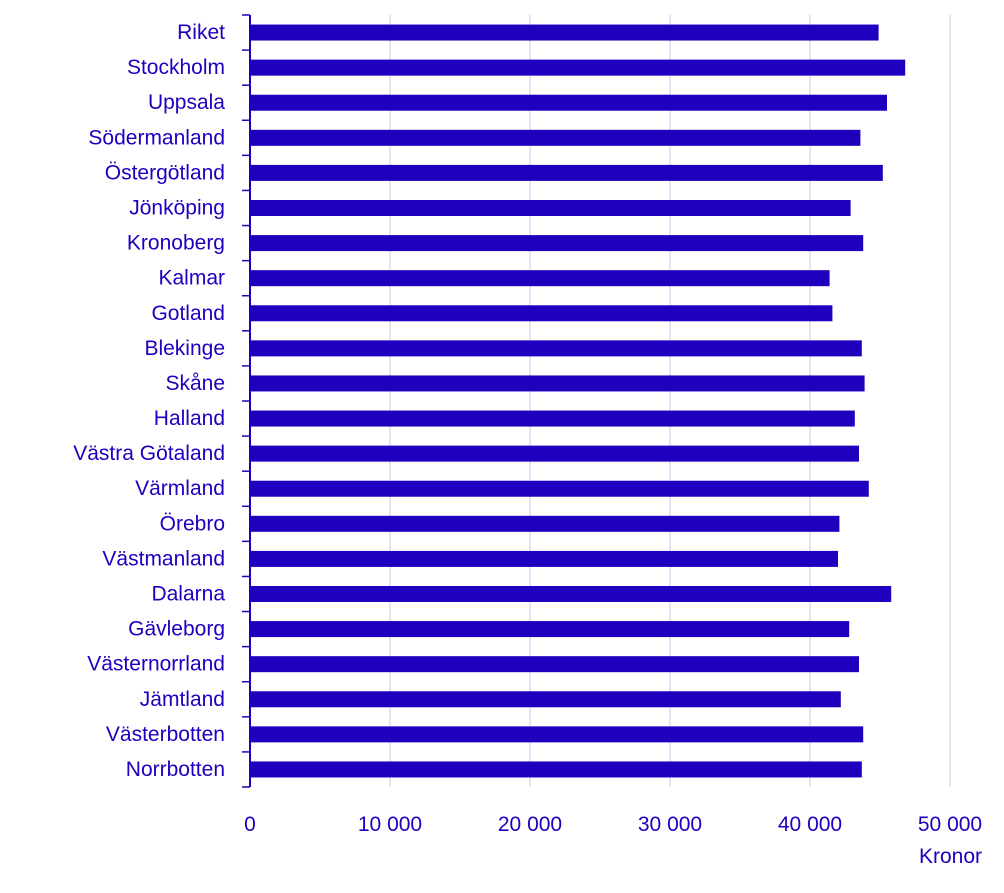  What do you see at coordinates (156, 137) in the screenshot?
I see `category-label-3: Södermanland` at bounding box center [156, 137].